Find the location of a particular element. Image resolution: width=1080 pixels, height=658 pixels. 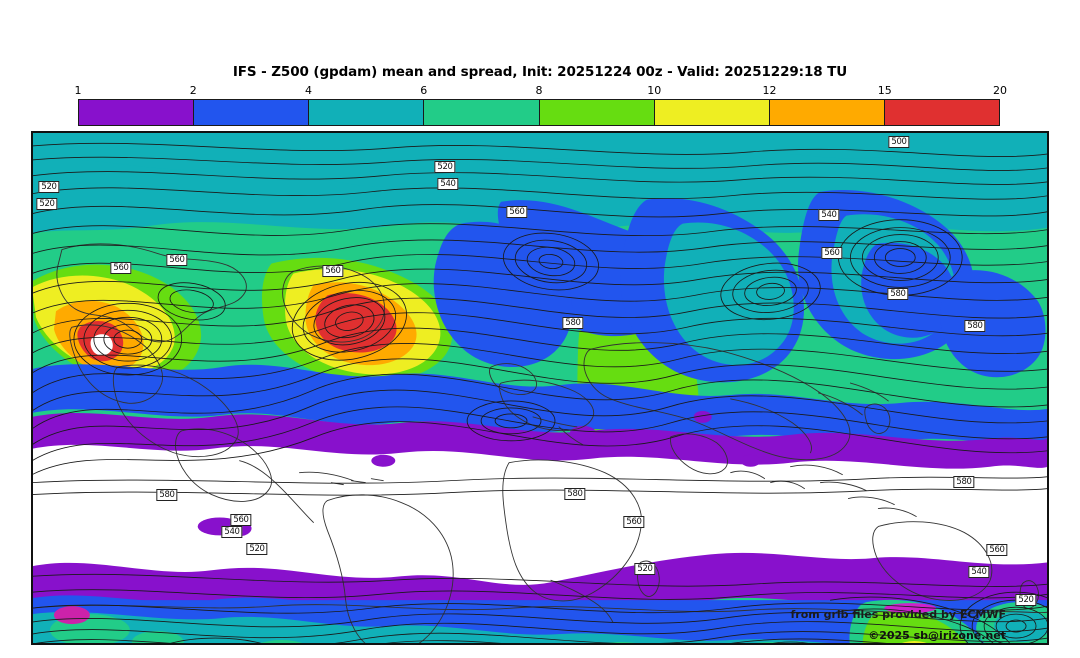

colorbar-tick-12: 12 is located at coordinates (769, 90).